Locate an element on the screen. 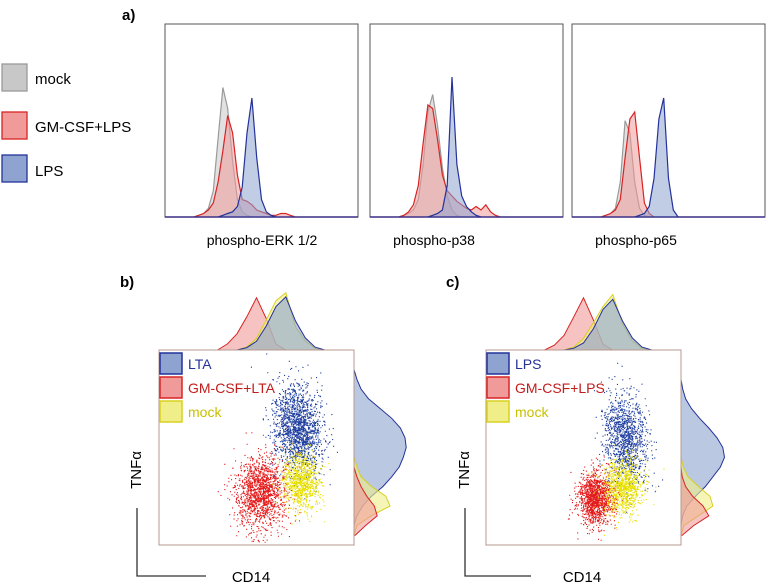 The width and height of the screenshot is (768, 587). histogram-phospho-erk is located at coordinates (261, 120).